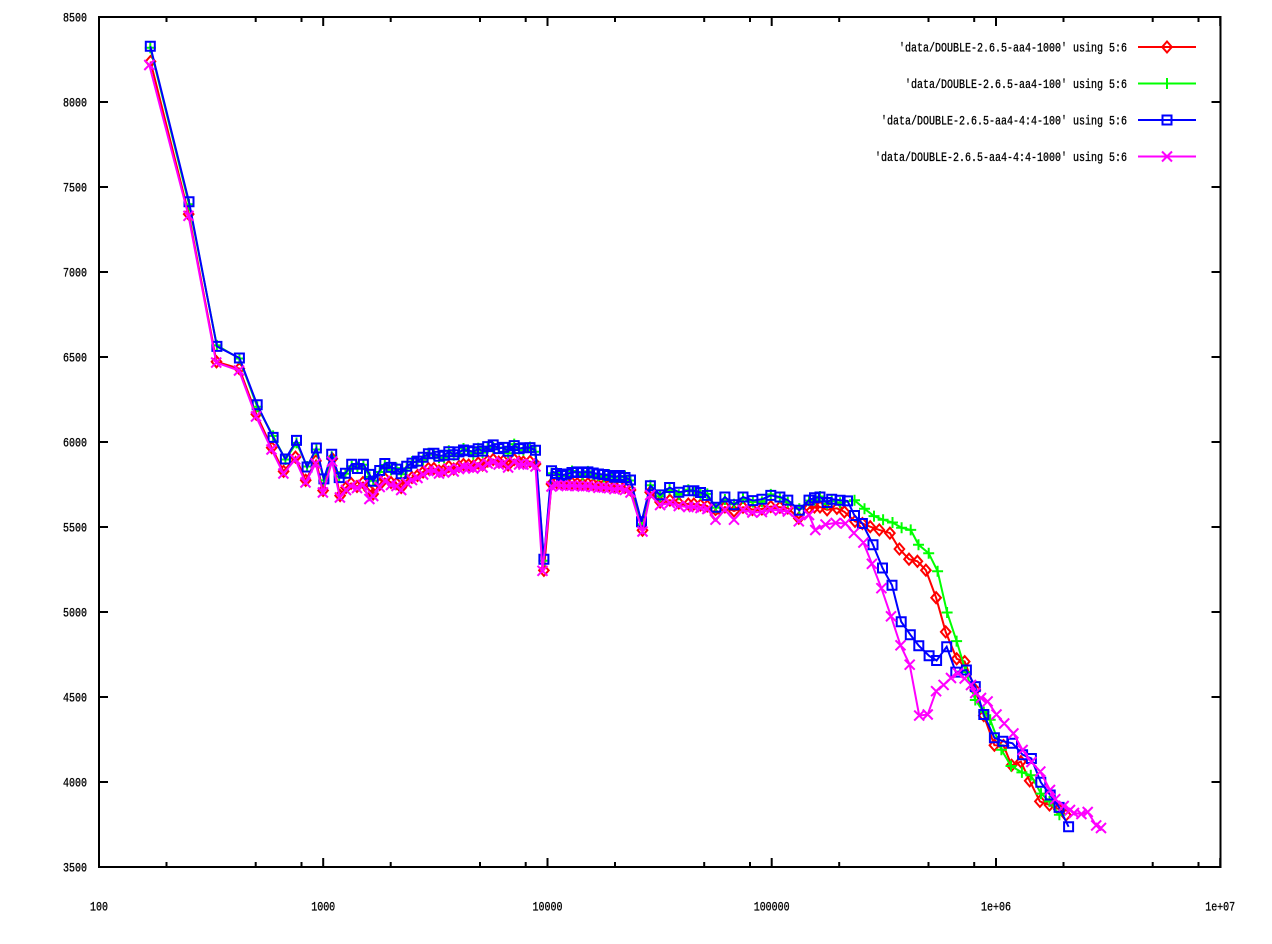  What do you see at coordinates (75, 188) in the screenshot?
I see `svg-text: 7500` at bounding box center [75, 188].